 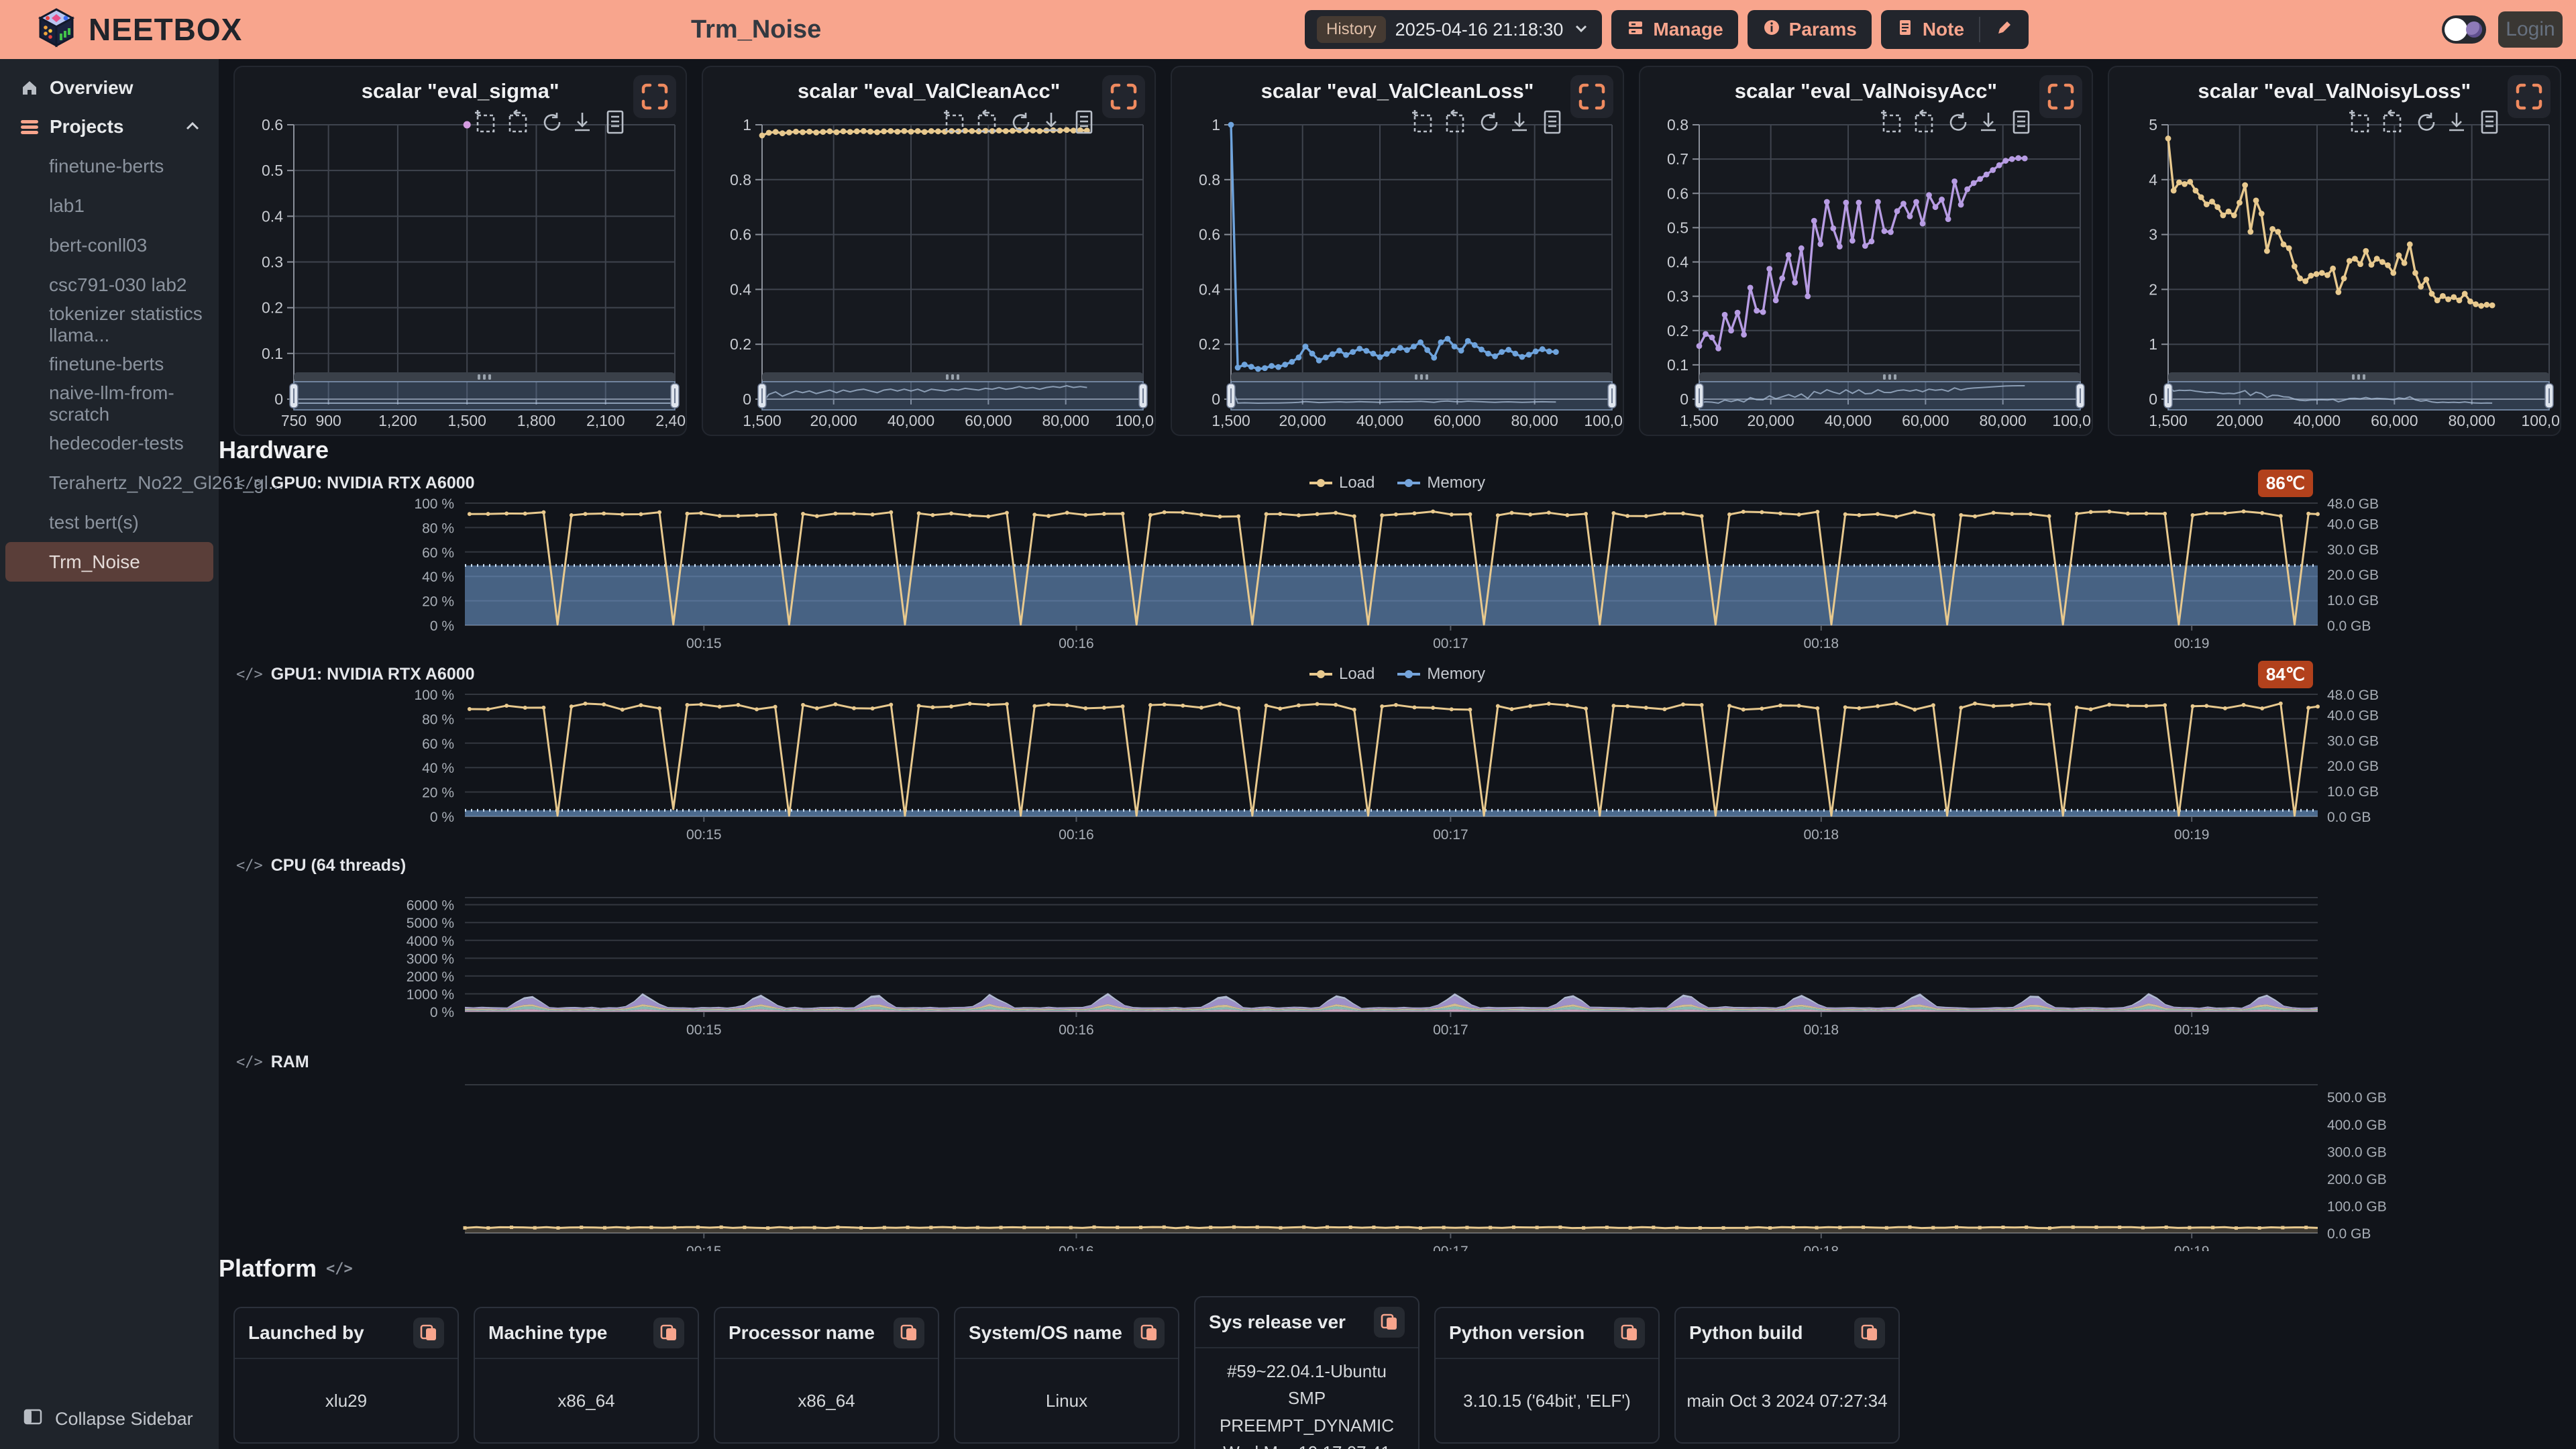 What do you see at coordinates (2285, 674) in the screenshot?
I see `gpu-temperature-badge: 84℃` at bounding box center [2285, 674].